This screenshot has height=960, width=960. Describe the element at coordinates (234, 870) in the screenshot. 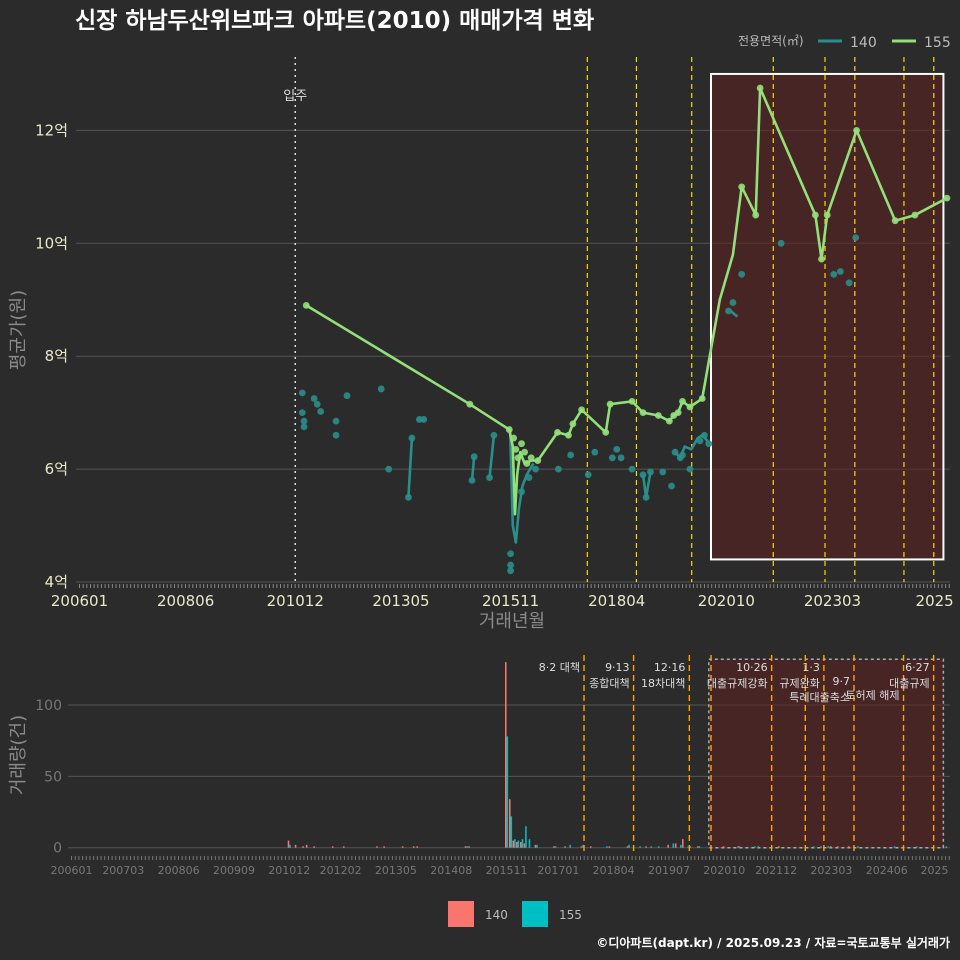

I see `bottom-x-tick-label: 200909` at that location.